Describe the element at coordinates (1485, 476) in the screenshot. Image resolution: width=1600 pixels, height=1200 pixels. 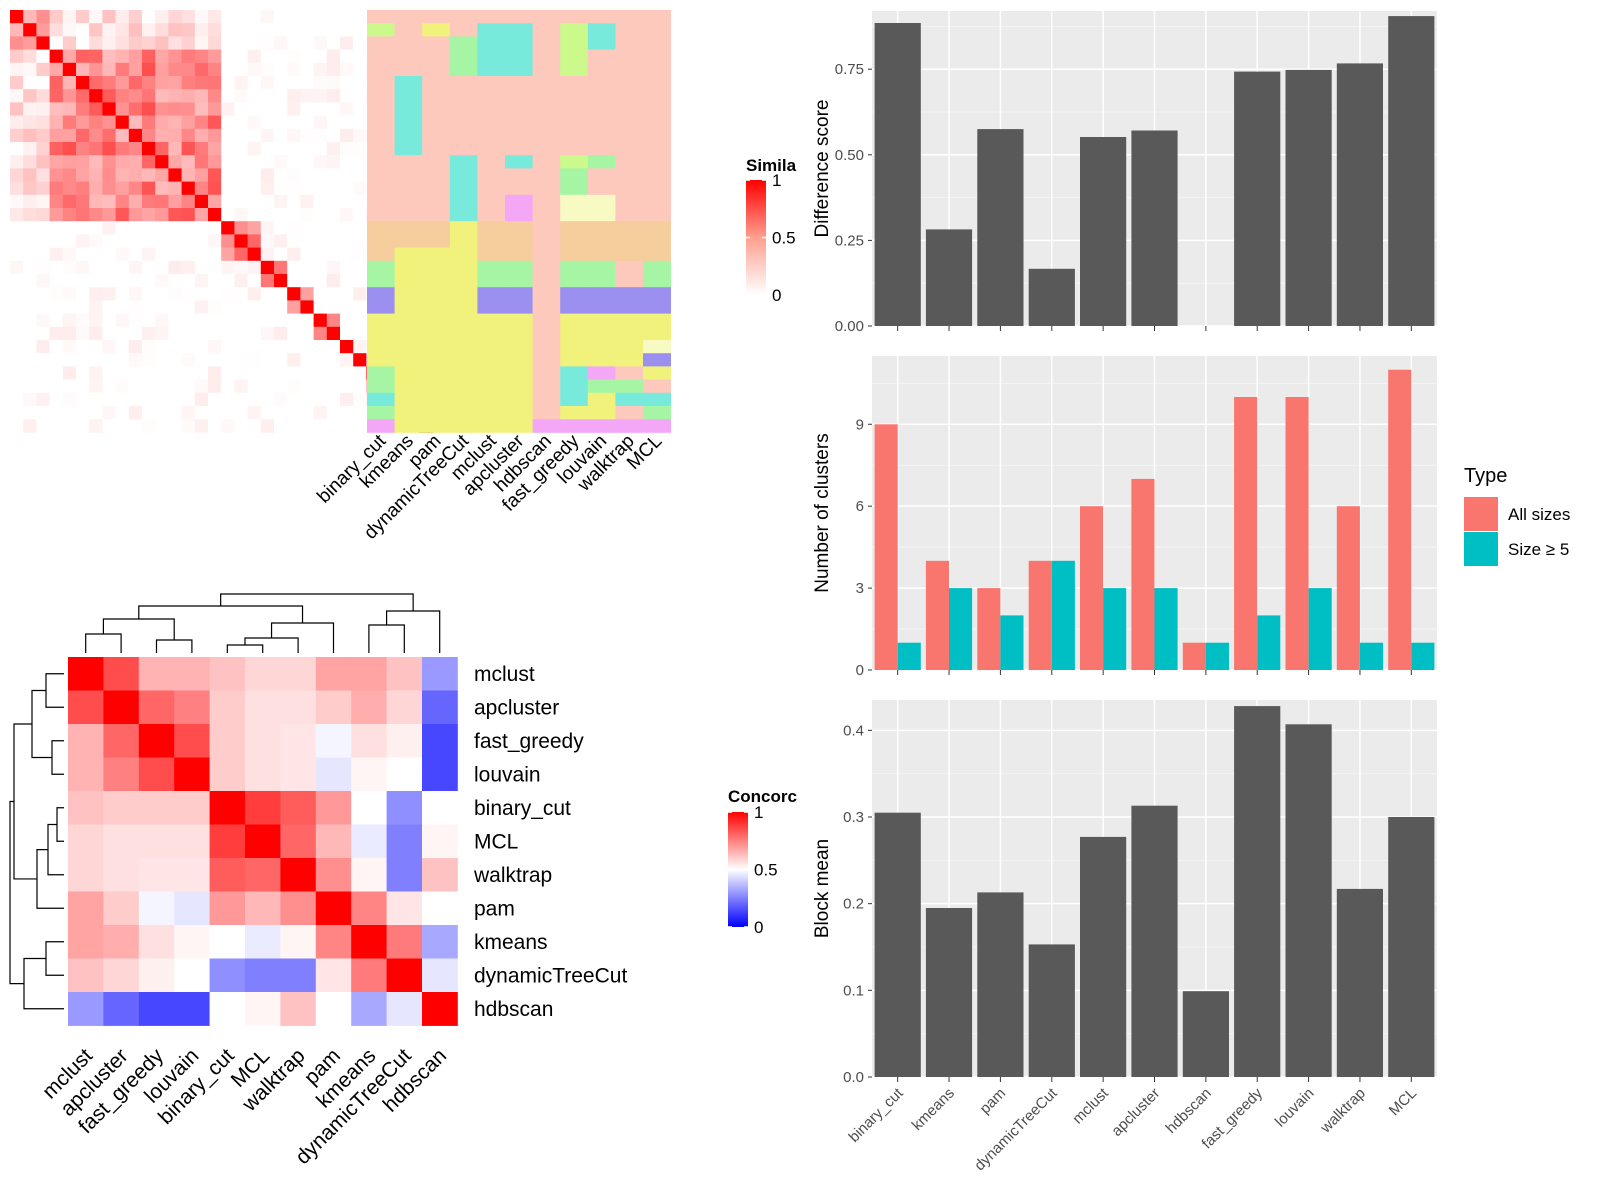
I see `legend-title: Type` at that location.